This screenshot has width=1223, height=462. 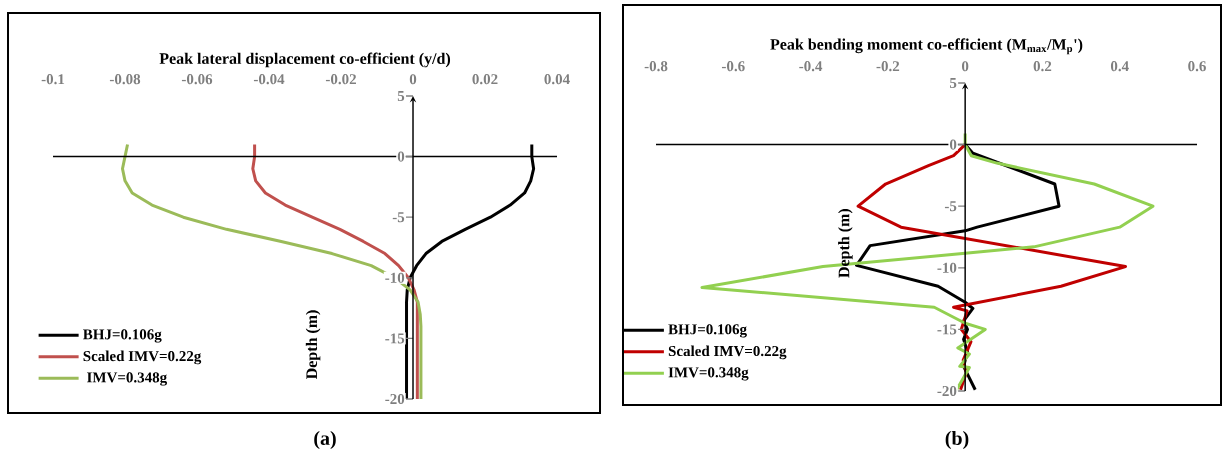 What do you see at coordinates (733, 66) in the screenshot?
I see `x-tick-label: -0.6` at bounding box center [733, 66].